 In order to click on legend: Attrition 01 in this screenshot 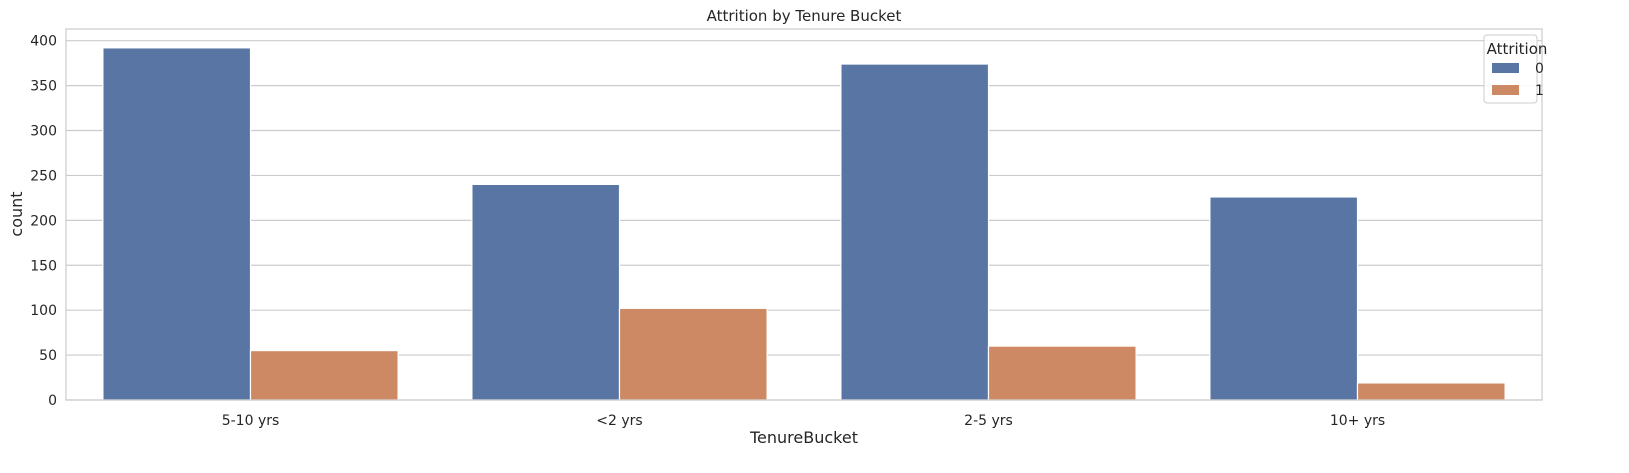, I will do `click(1515, 69)`.